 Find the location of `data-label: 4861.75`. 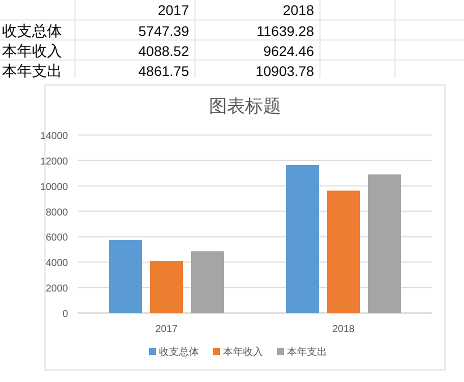

data-label: 4861.75 is located at coordinates (163, 71).